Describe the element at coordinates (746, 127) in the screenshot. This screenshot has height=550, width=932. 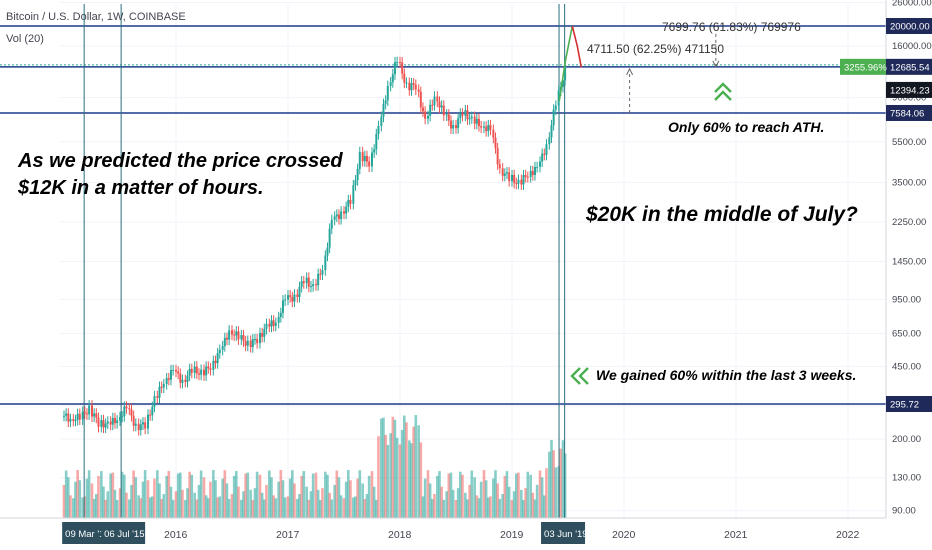
I see `ath-note: Only 60% to reach ATH.` at that location.